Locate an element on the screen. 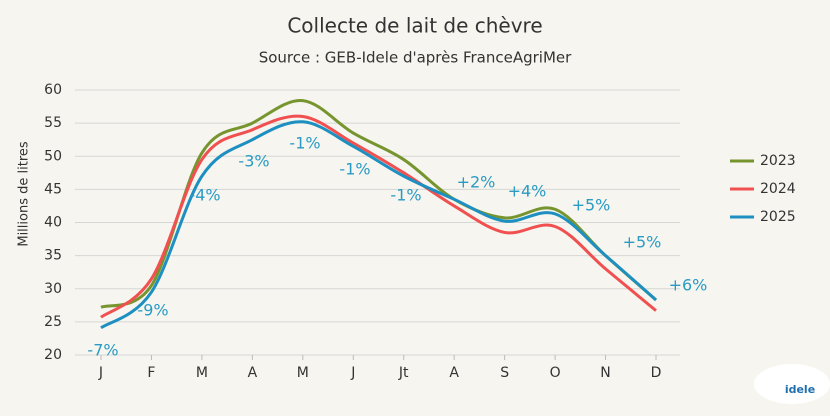 The image size is (830, 416). y-tick-label: 40 is located at coordinates (53, 223).